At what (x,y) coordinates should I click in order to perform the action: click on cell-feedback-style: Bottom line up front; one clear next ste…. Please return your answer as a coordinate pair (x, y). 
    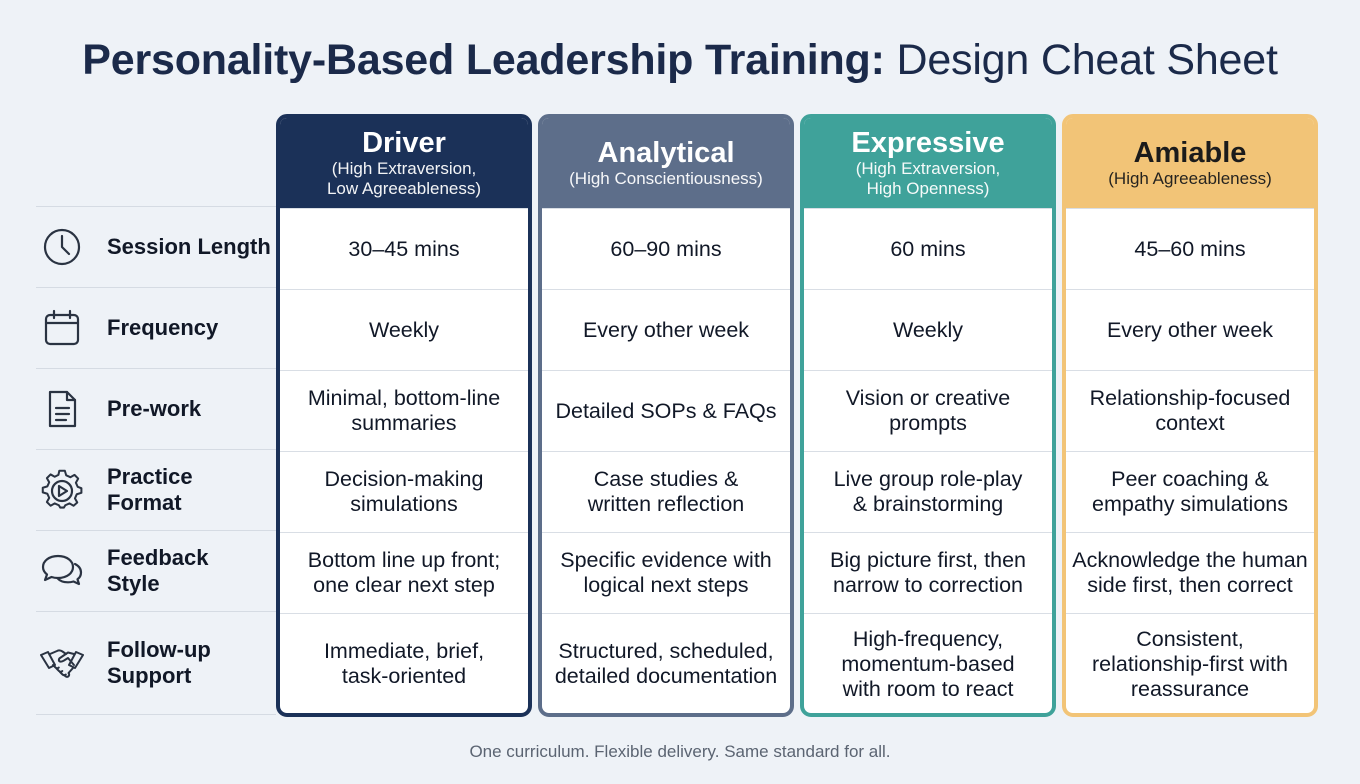
    Looking at the image, I should click on (404, 572).